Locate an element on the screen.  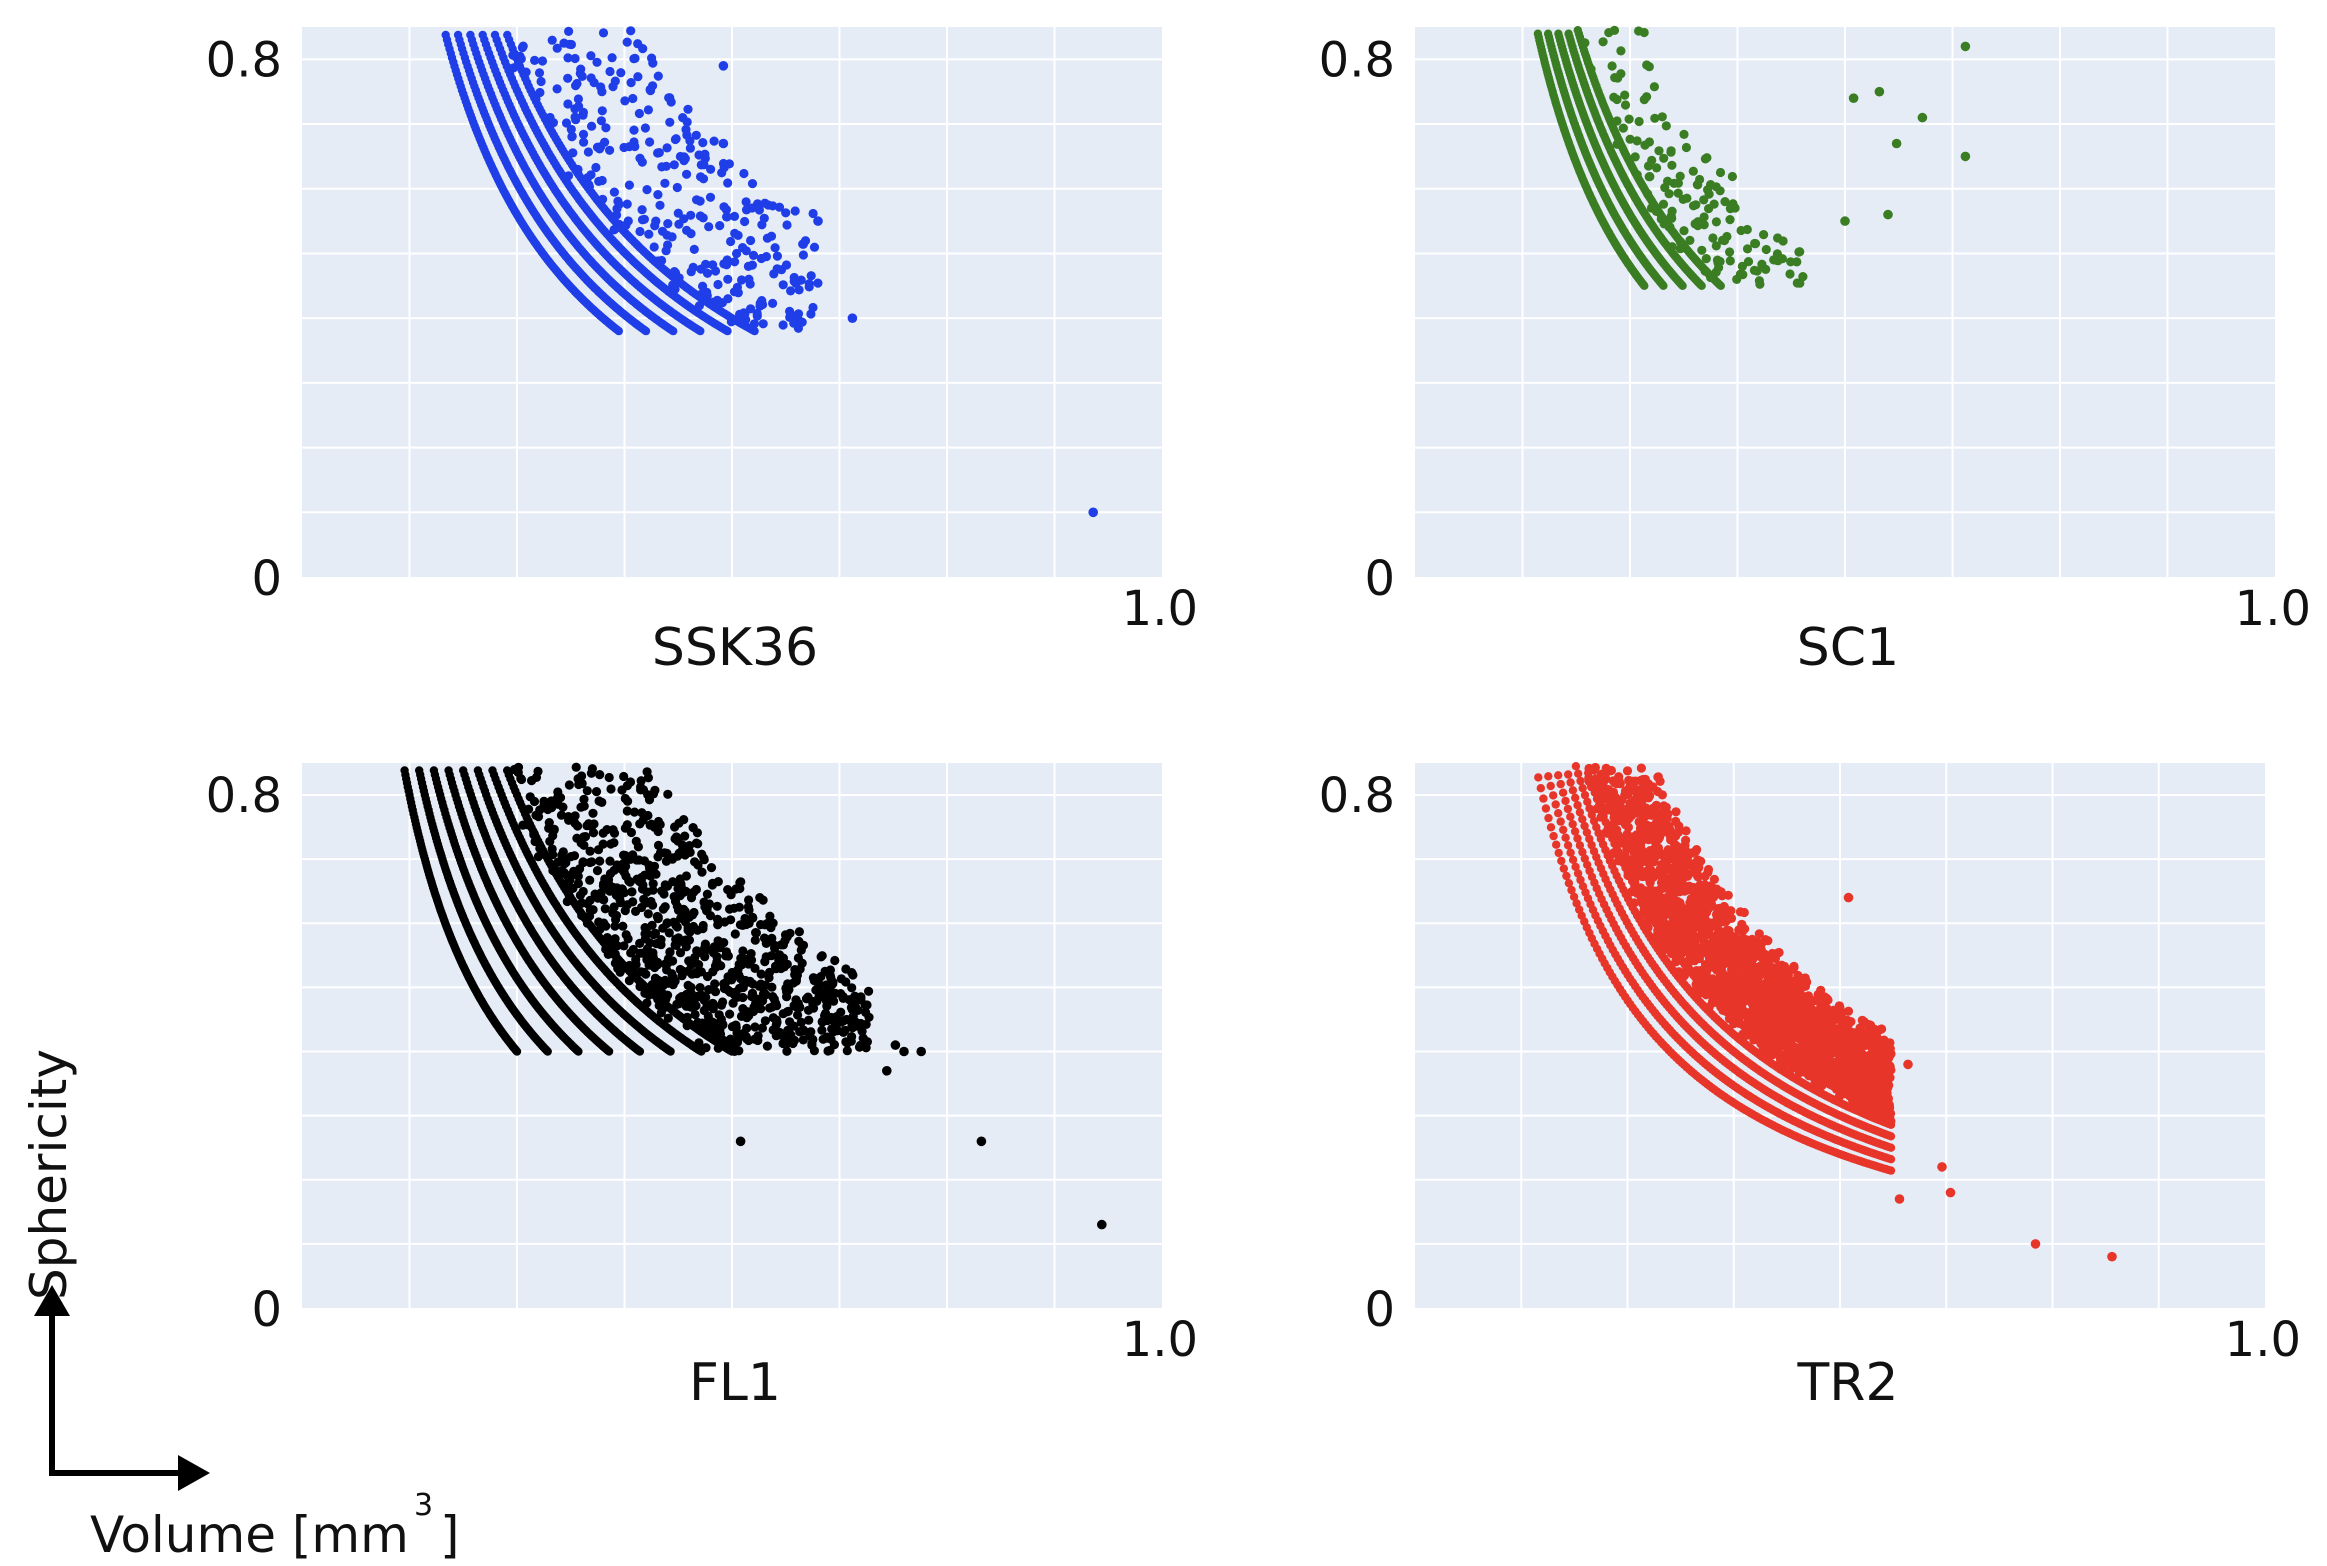
chart-title: SC1 is located at coordinates (1848, 648).